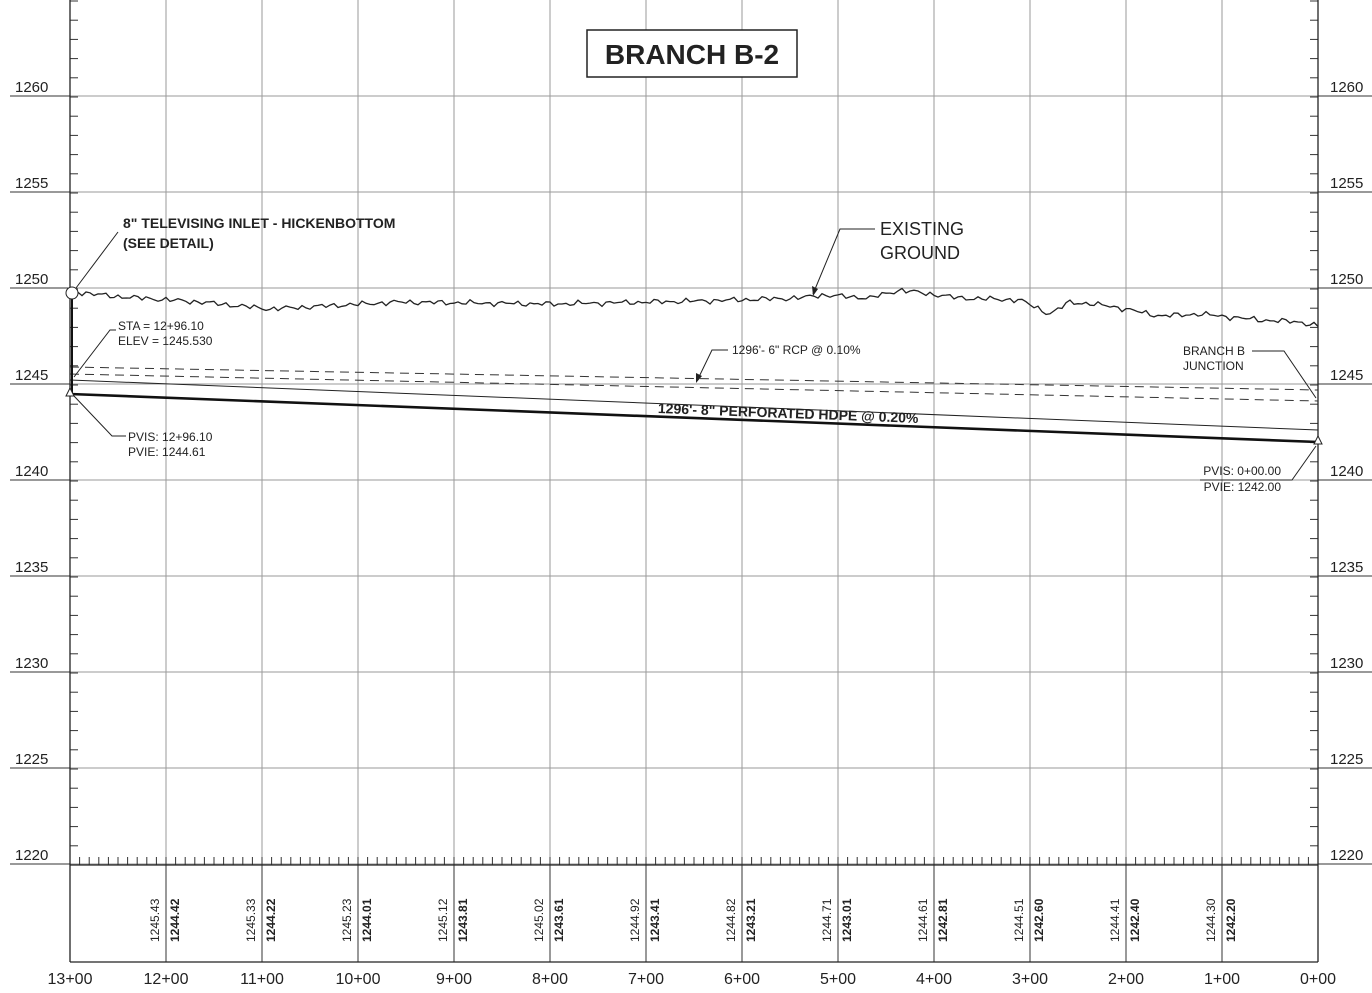 Image resolution: width=1372 pixels, height=993 pixels. Describe the element at coordinates (1115, 920) in the screenshot. I see `existing-elevation: 1244.41` at that location.